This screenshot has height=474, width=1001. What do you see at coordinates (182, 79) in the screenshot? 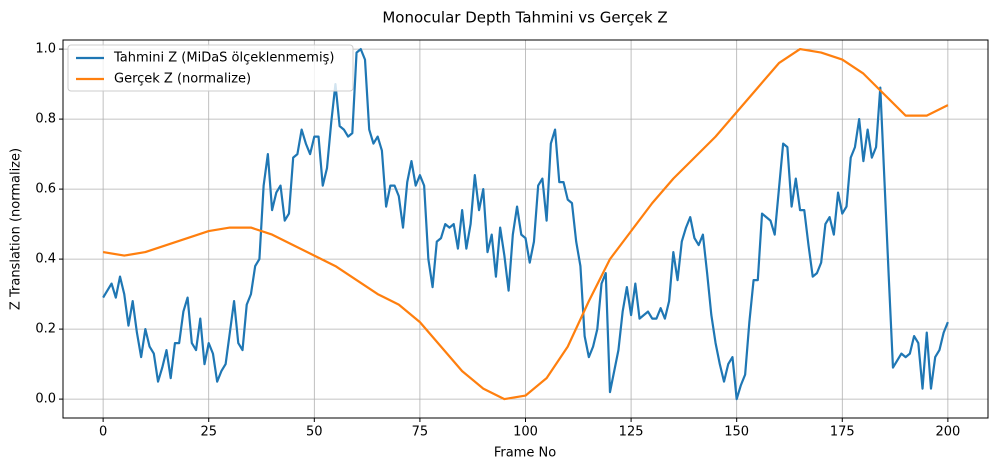
I see `legend-label: Gerçek Z (normalize)` at bounding box center [182, 79].